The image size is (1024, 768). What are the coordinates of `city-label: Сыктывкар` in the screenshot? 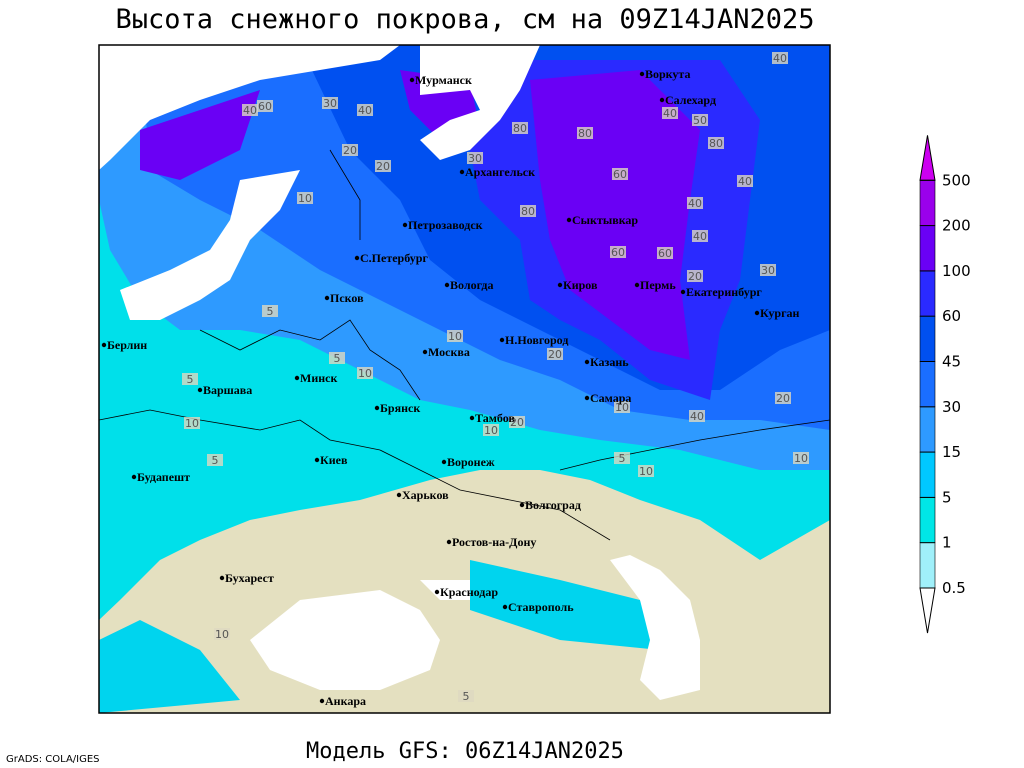 It's located at (605, 220).